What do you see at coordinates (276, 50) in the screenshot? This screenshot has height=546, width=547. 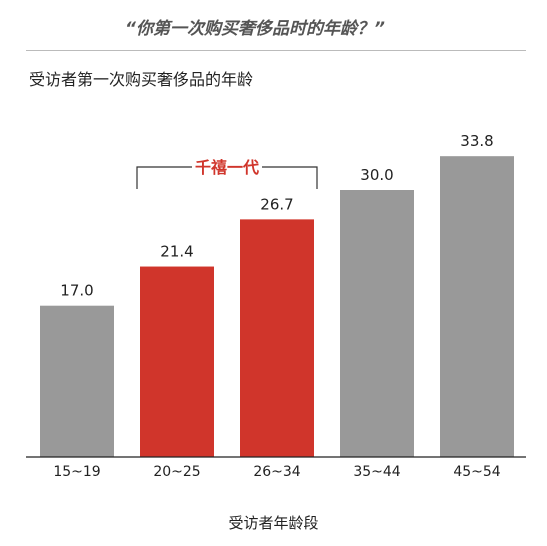 I see `title-divider` at bounding box center [276, 50].